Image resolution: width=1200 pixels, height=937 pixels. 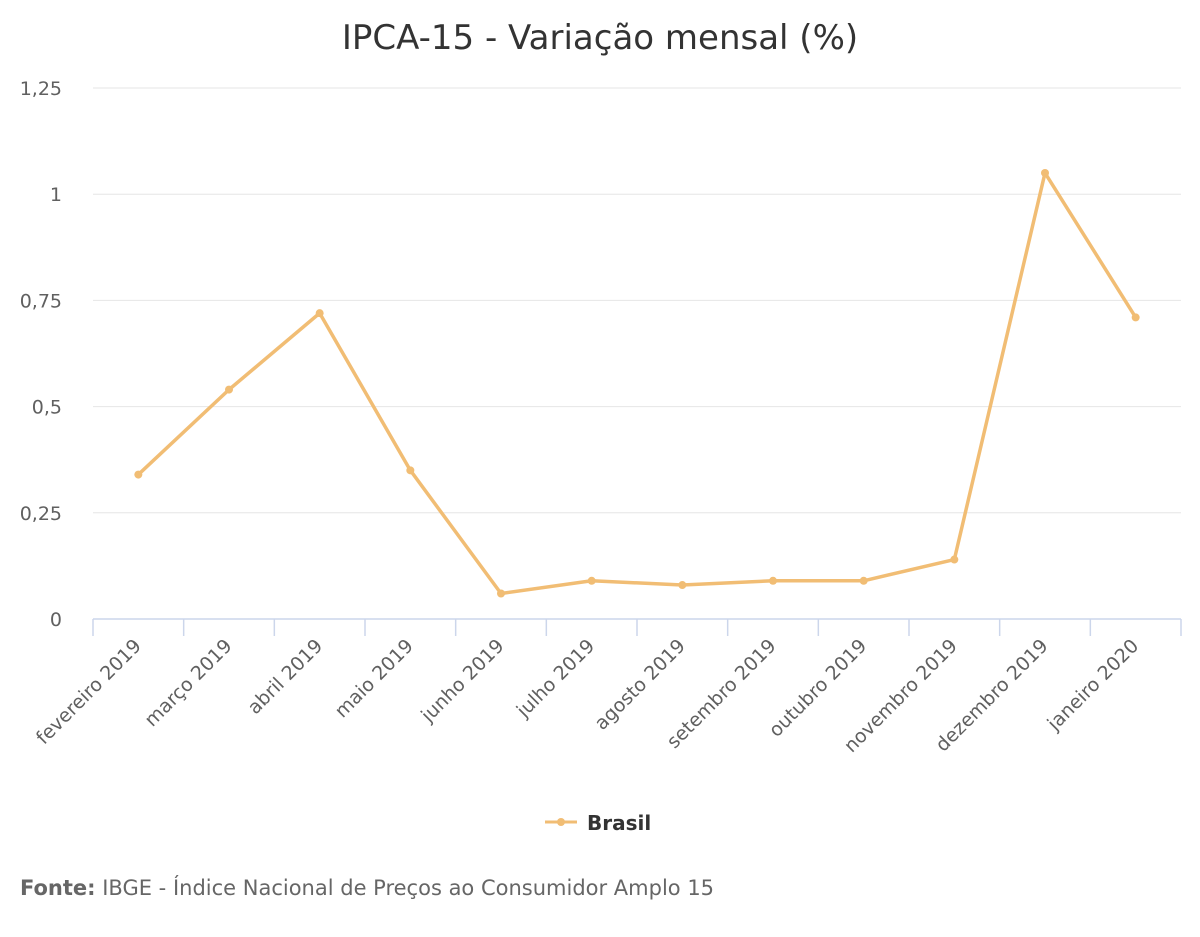 I want to click on x-tick-label: maio 2019, so click(x=374, y=678).